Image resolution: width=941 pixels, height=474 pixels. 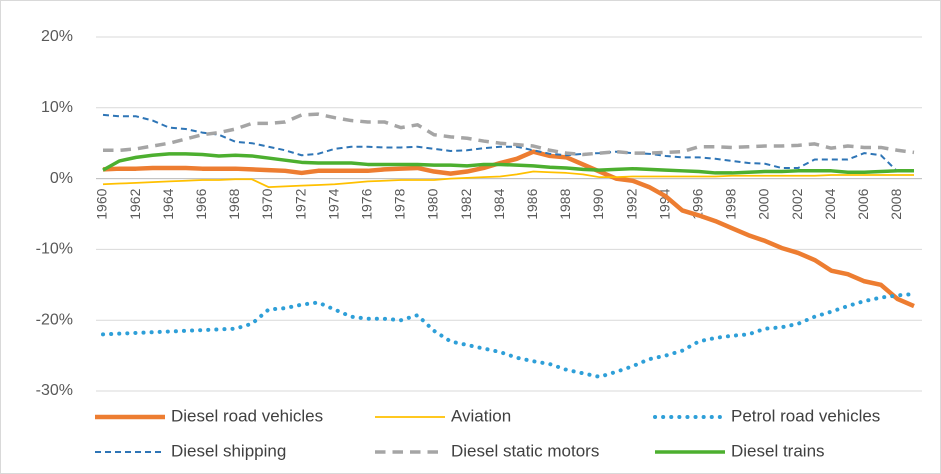 What do you see at coordinates (367, 203) in the screenshot?
I see `x-tick-label: 1976` at bounding box center [367, 203].